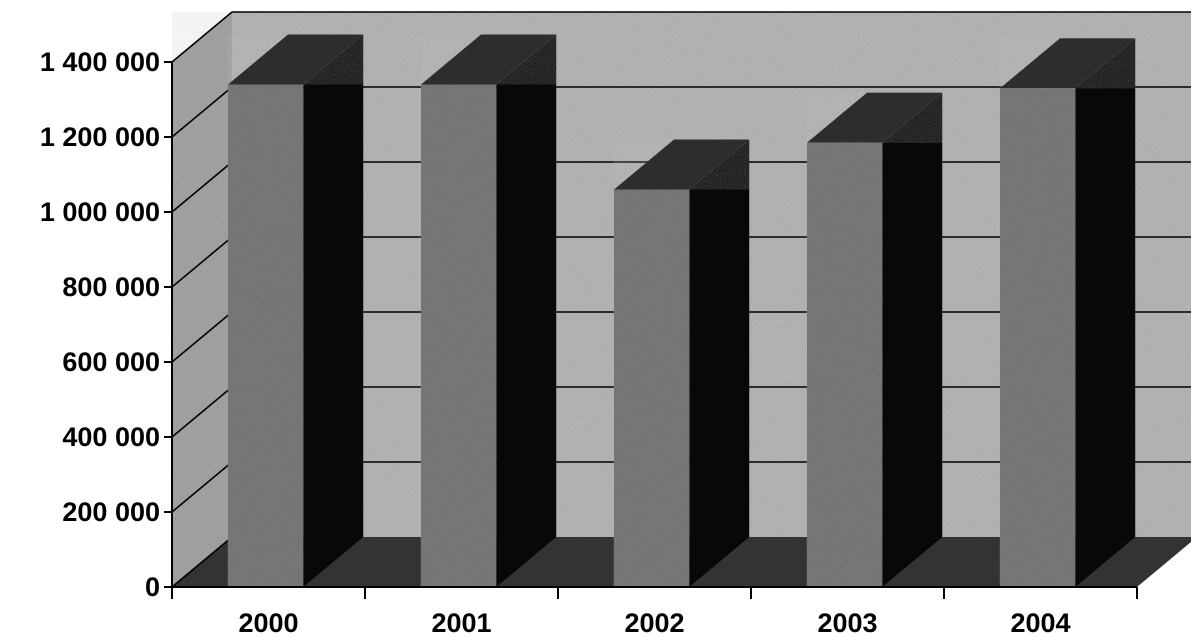 The image size is (1191, 637). I want to click on bar-2003, so click(874, 339).